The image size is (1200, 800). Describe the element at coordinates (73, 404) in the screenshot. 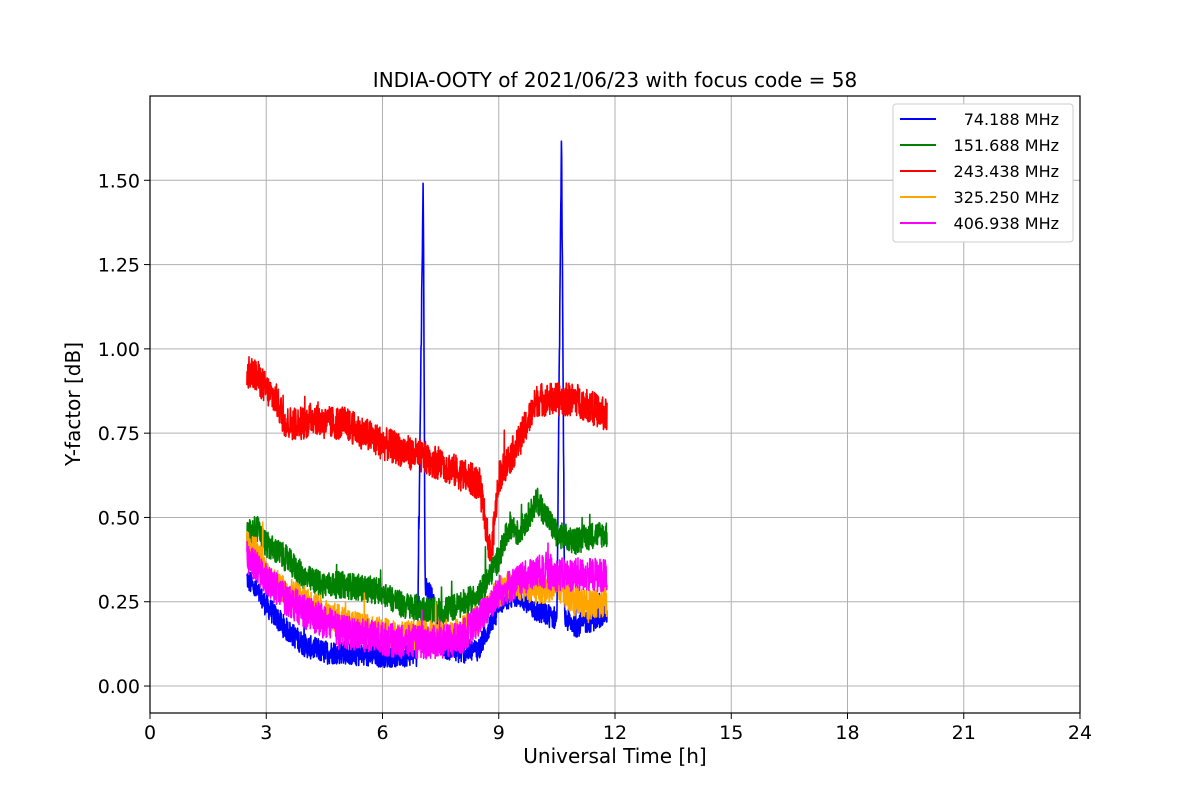

I see `y-axis-label: Y-factor [dB]` at that location.